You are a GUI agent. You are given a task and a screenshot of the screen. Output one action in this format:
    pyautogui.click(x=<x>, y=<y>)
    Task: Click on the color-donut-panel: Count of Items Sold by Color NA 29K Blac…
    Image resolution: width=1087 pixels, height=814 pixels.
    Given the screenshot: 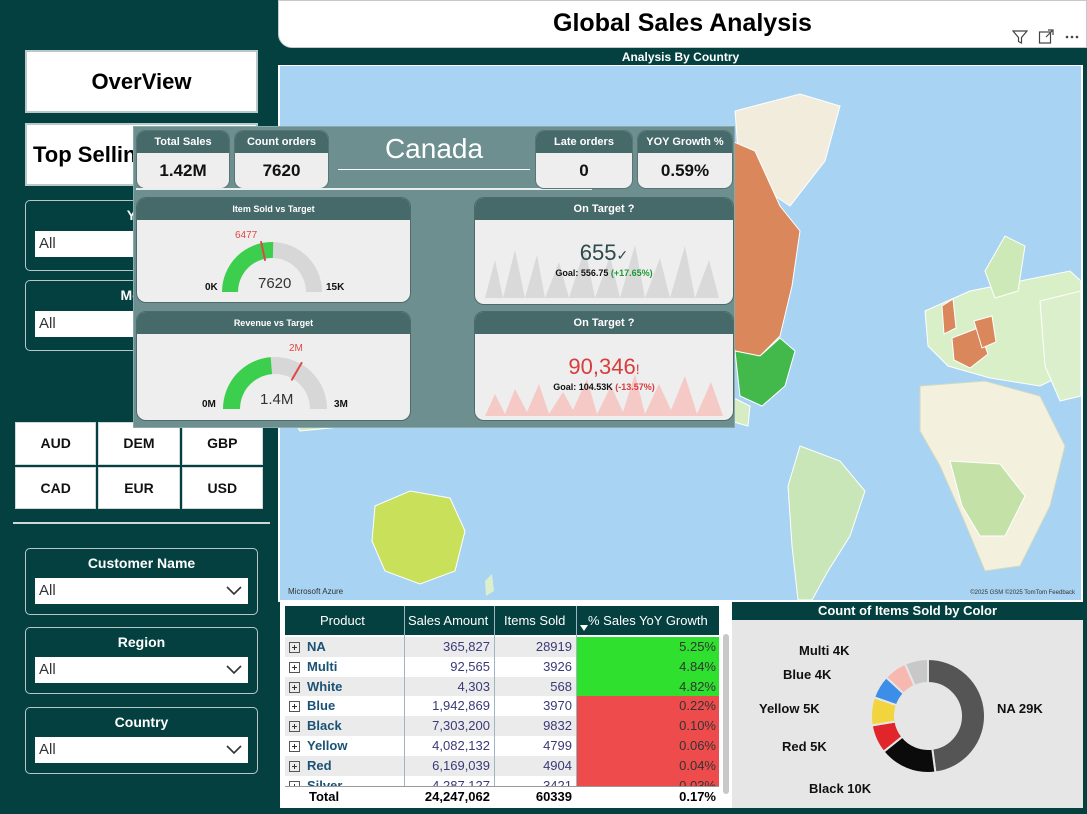 What is the action you would take?
    pyautogui.click(x=907, y=705)
    